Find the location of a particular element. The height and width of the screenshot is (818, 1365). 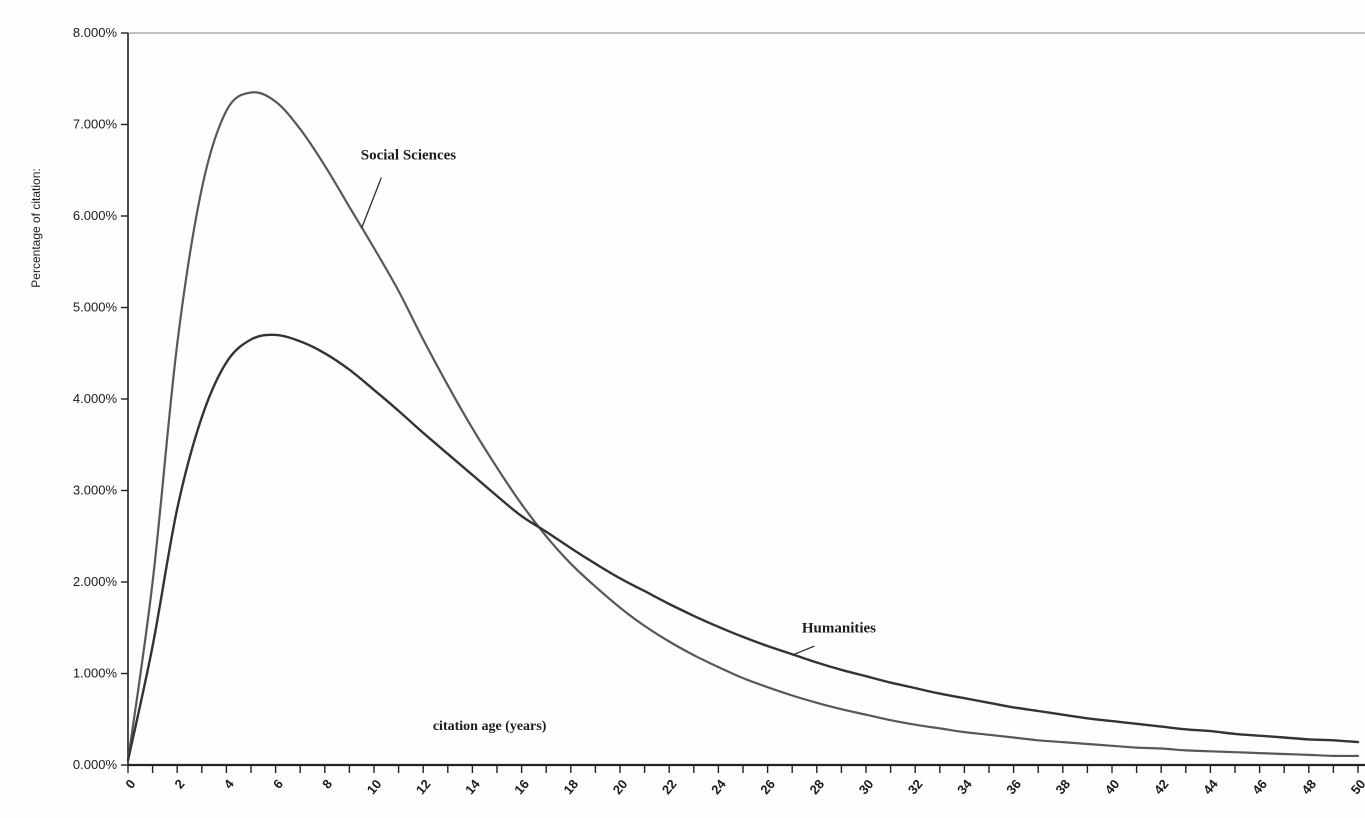

x-tick-label: 34 is located at coordinates (964, 786).